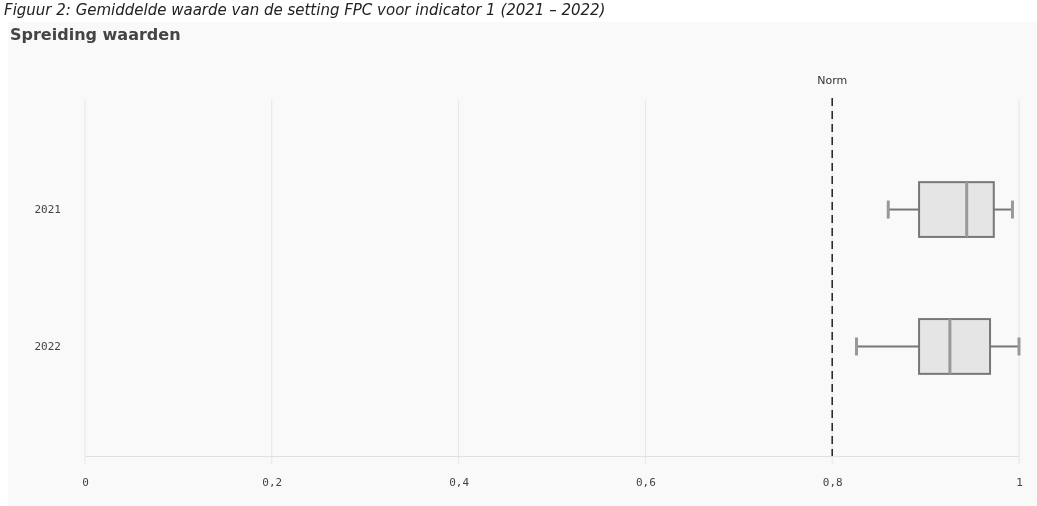 The height and width of the screenshot is (506, 1037). What do you see at coordinates (47, 346) in the screenshot?
I see `y-tick-label: 2022` at bounding box center [47, 346].